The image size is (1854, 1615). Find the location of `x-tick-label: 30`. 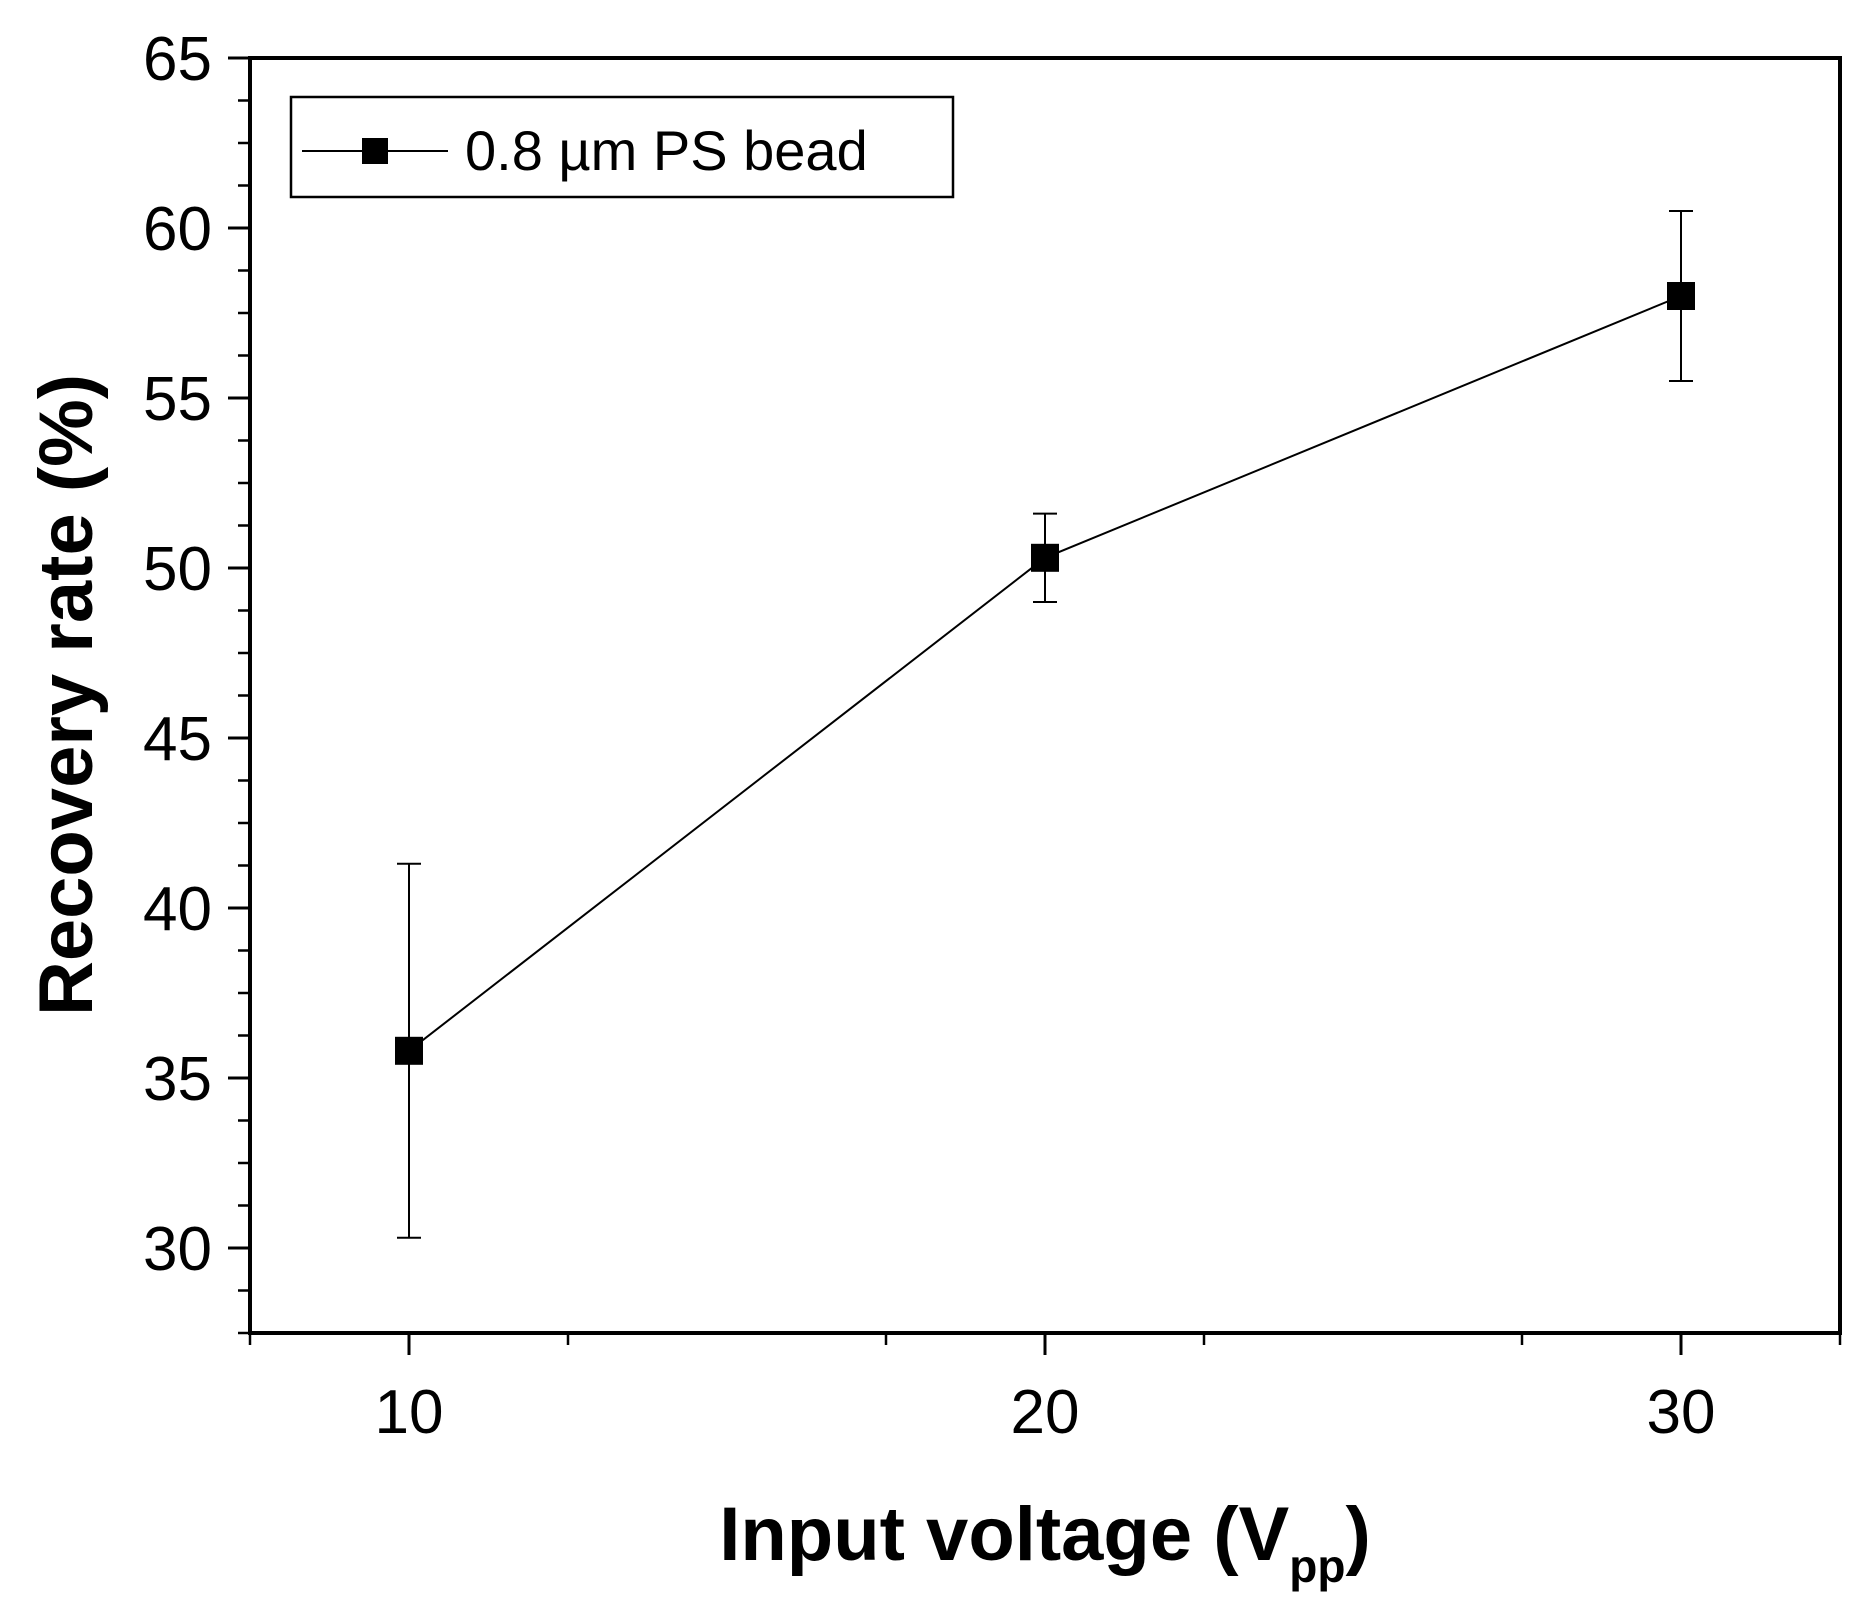

x-tick-label: 30 is located at coordinates (1681, 1412).